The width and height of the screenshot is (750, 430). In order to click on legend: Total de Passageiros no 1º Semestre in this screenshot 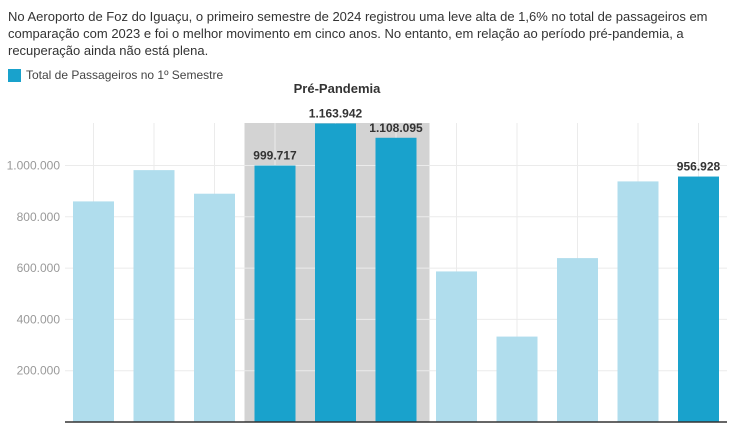, I will do `click(115, 75)`.